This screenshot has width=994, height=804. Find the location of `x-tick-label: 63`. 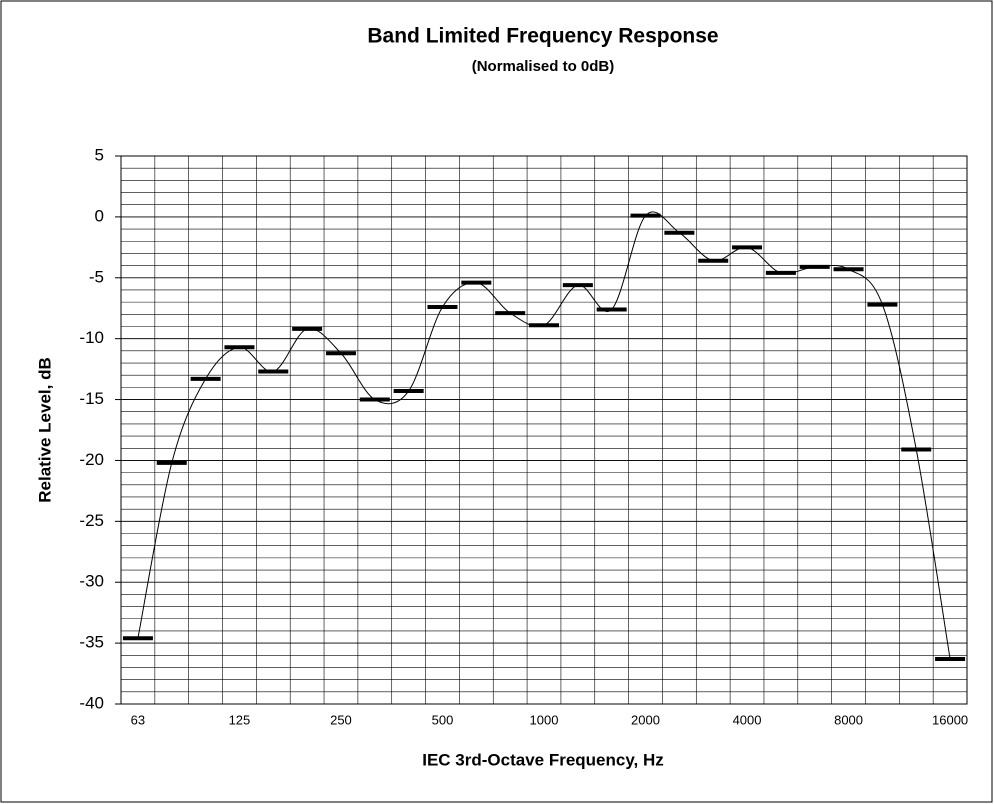

x-tick-label: 63 is located at coordinates (138, 719).